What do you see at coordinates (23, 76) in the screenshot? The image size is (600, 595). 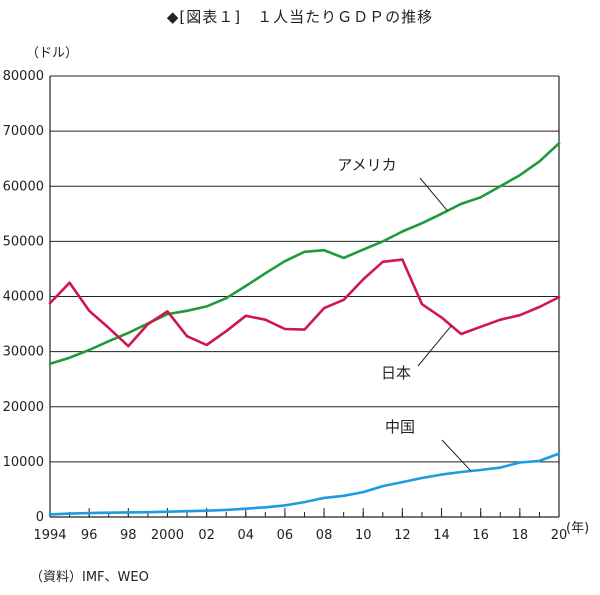 I see `y-tick-label: 80000` at bounding box center [23, 76].